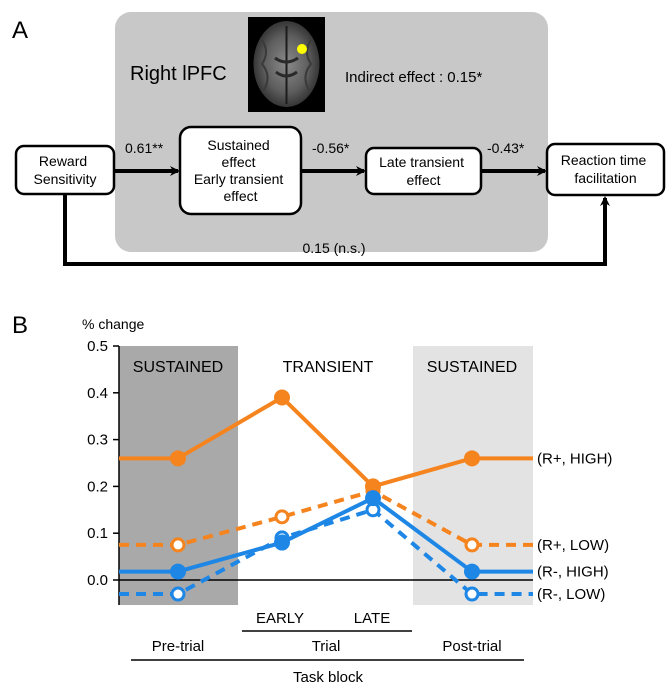 Image resolution: width=667 pixels, height=688 pixels. I want to click on region-label: Right lPFC, so click(178, 74).